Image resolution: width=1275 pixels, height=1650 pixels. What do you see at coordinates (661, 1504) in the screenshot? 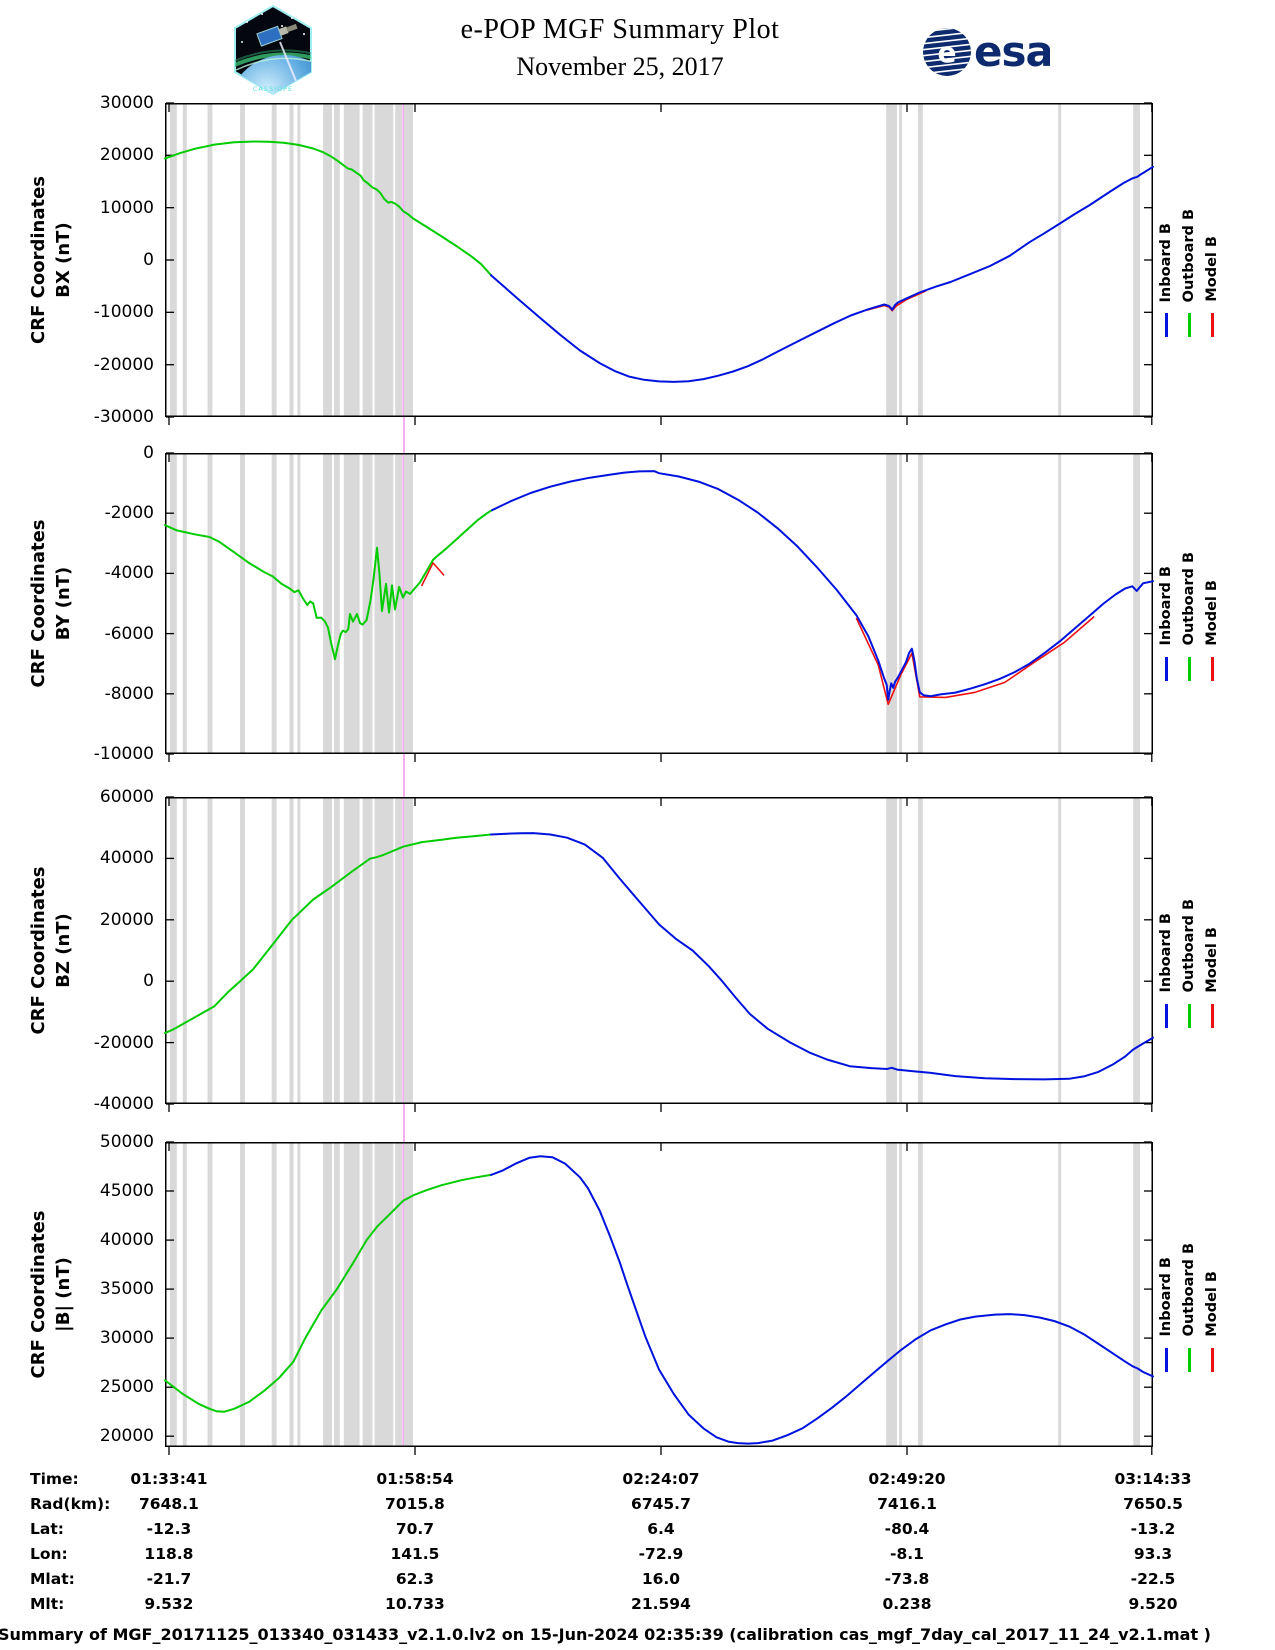
I see `table-cell: 6745.7` at bounding box center [661, 1504].